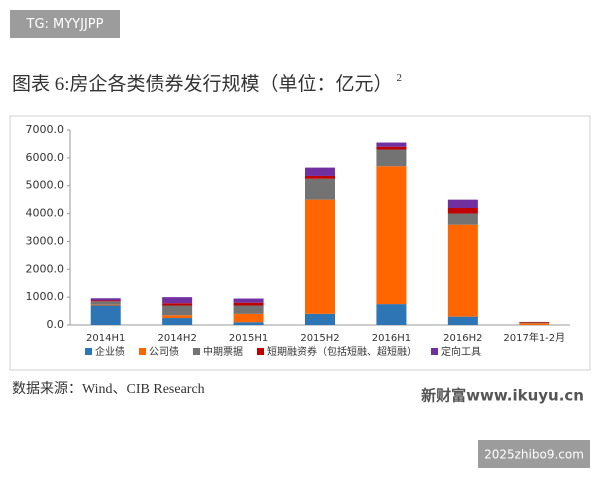 The image size is (600, 480). I want to click on watermark: 2025zhibo9.com, so click(534, 455).